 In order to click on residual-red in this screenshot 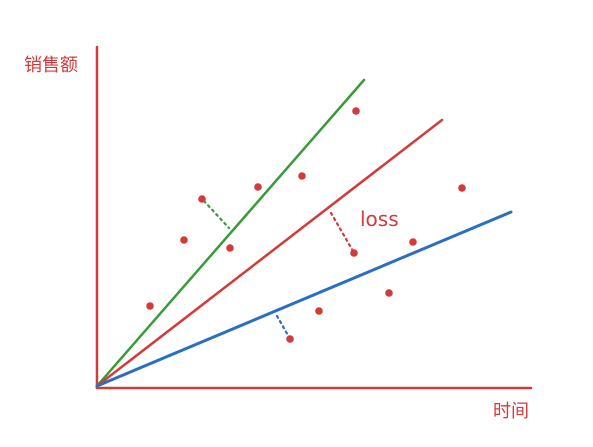, I will do `click(342, 232)`.